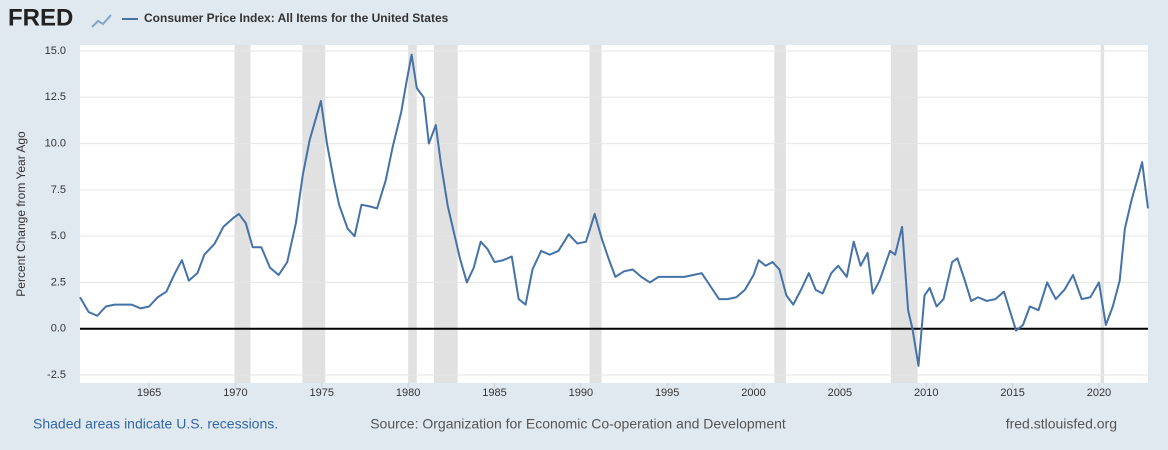 This screenshot has width=1168, height=450. I want to click on logo: FRED, so click(40, 17).